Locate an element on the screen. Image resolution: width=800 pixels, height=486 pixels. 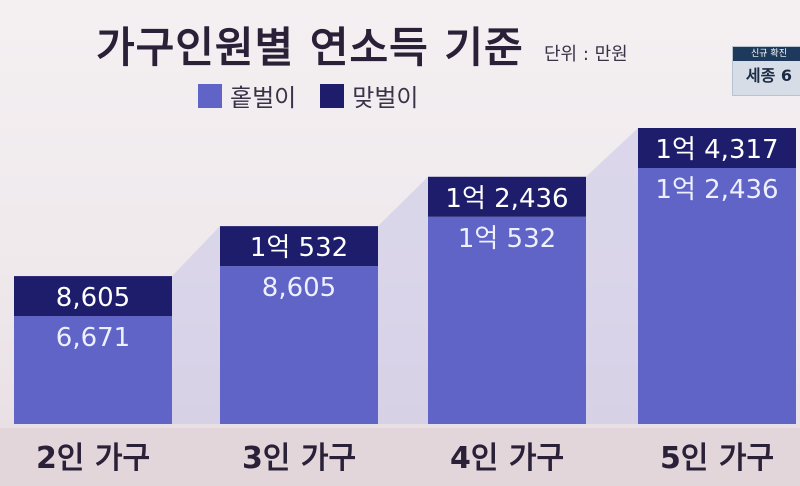
x-axis-band is located at coordinates (400, 457).